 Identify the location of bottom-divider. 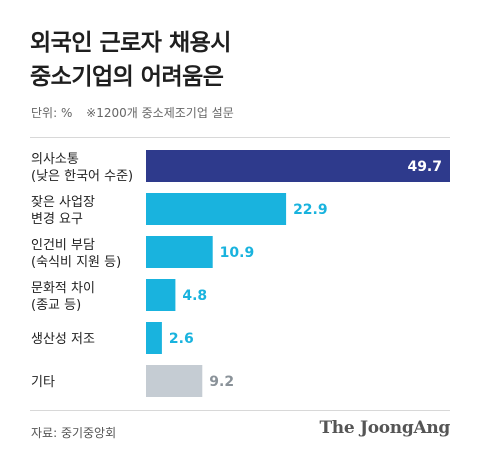
(240, 410).